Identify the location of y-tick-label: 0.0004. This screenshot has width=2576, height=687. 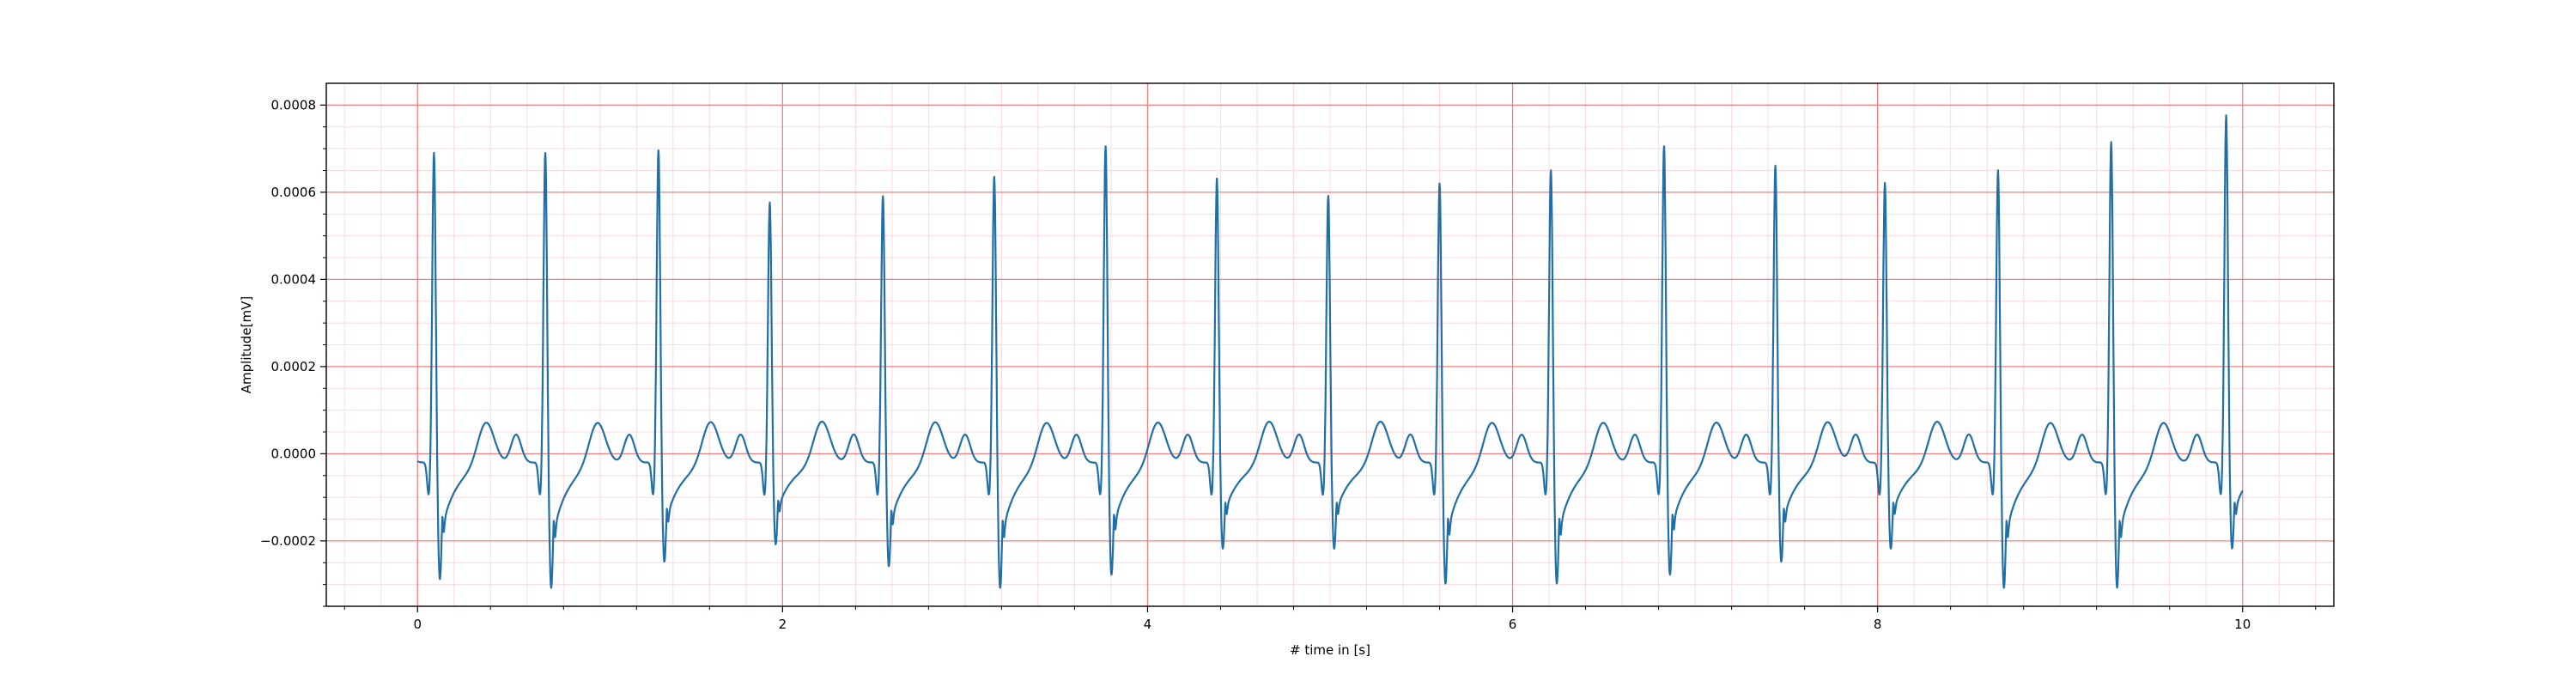
(294, 279).